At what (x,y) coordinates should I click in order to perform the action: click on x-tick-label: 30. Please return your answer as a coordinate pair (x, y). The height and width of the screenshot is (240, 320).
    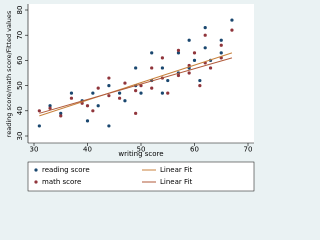
    Looking at the image, I should click on (34, 150).